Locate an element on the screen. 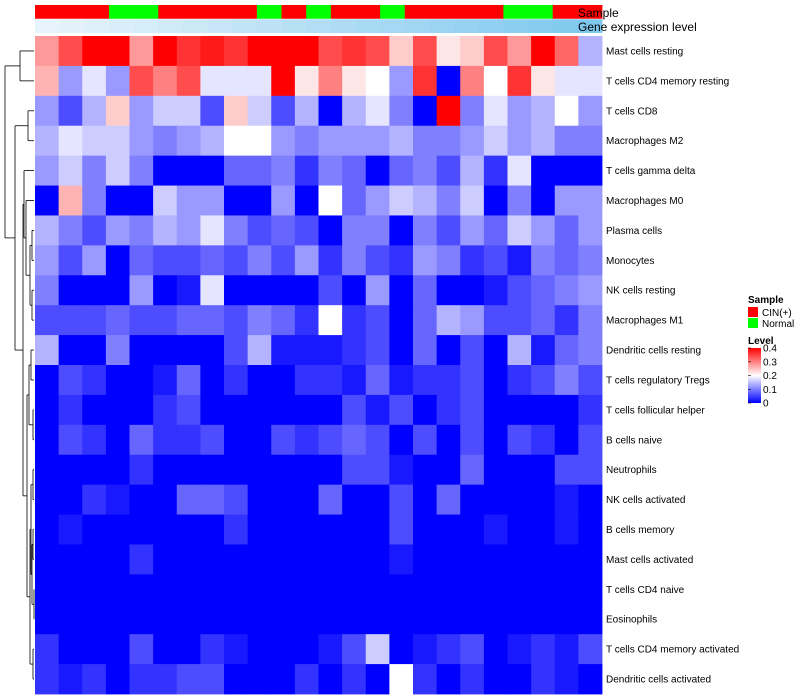  legend-label-normal: Normal is located at coordinates (778, 324).